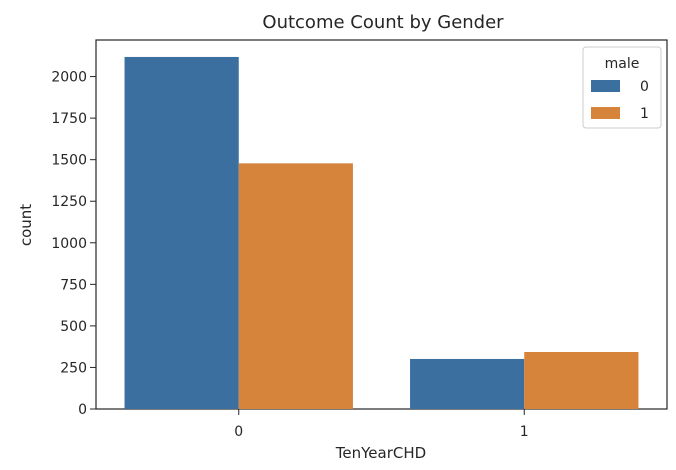  Describe the element at coordinates (69, 119) in the screenshot. I see `y-tick-label-1750: 1750` at that location.